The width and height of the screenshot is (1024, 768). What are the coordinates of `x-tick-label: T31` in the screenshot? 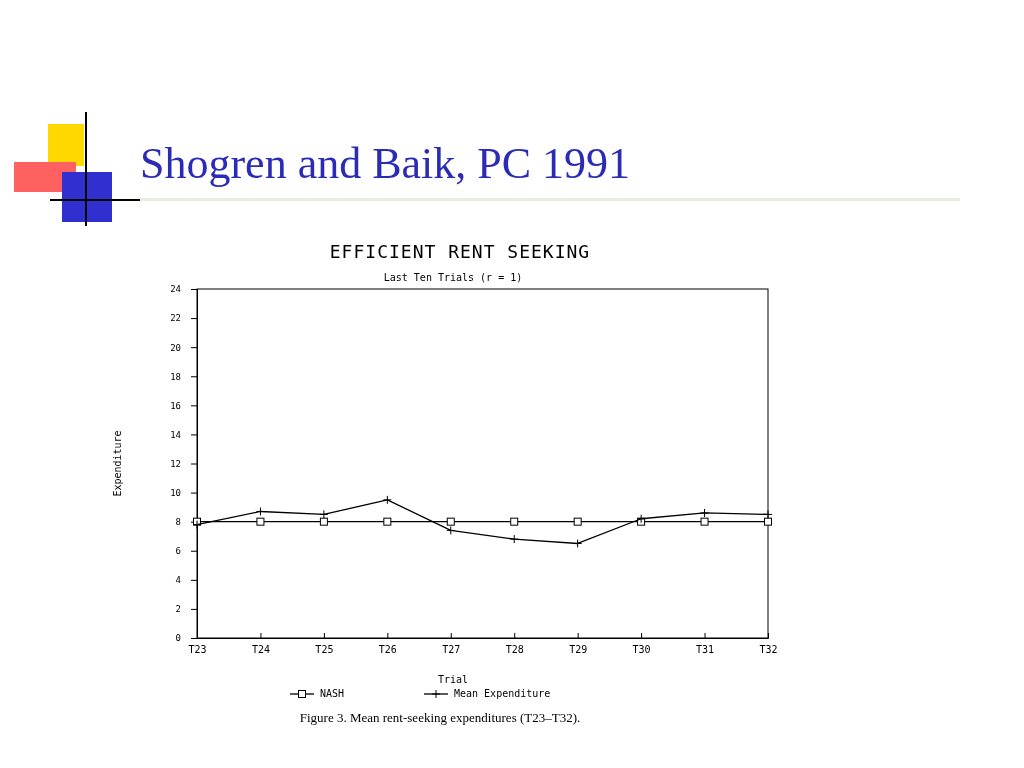 It's located at (705, 650).